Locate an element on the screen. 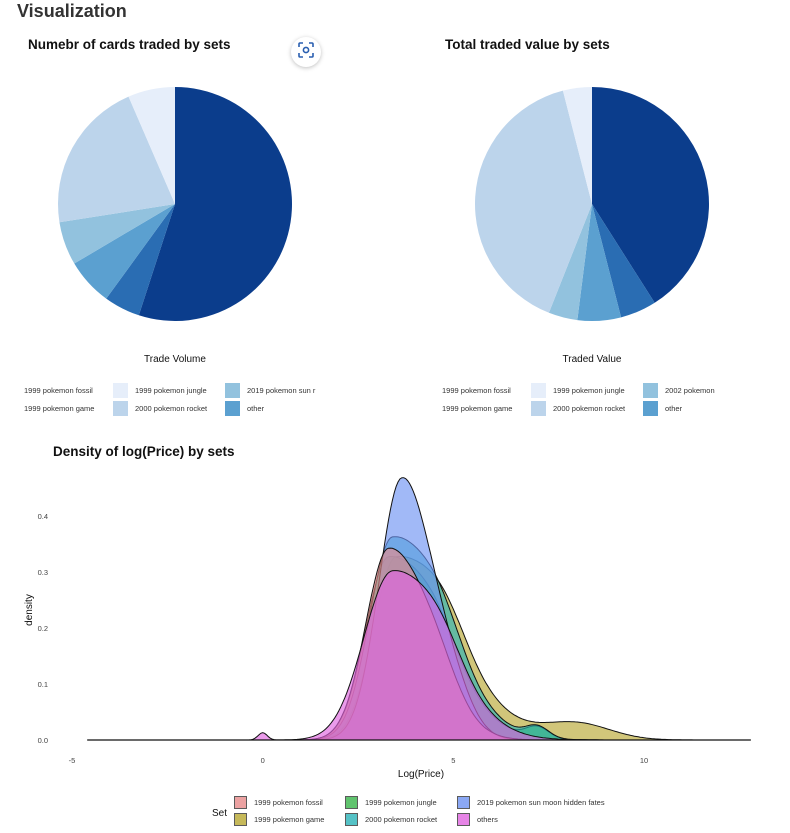 Image resolution: width=790 pixels, height=833 pixels. y-tick-label: 0.1 is located at coordinates (43, 684).